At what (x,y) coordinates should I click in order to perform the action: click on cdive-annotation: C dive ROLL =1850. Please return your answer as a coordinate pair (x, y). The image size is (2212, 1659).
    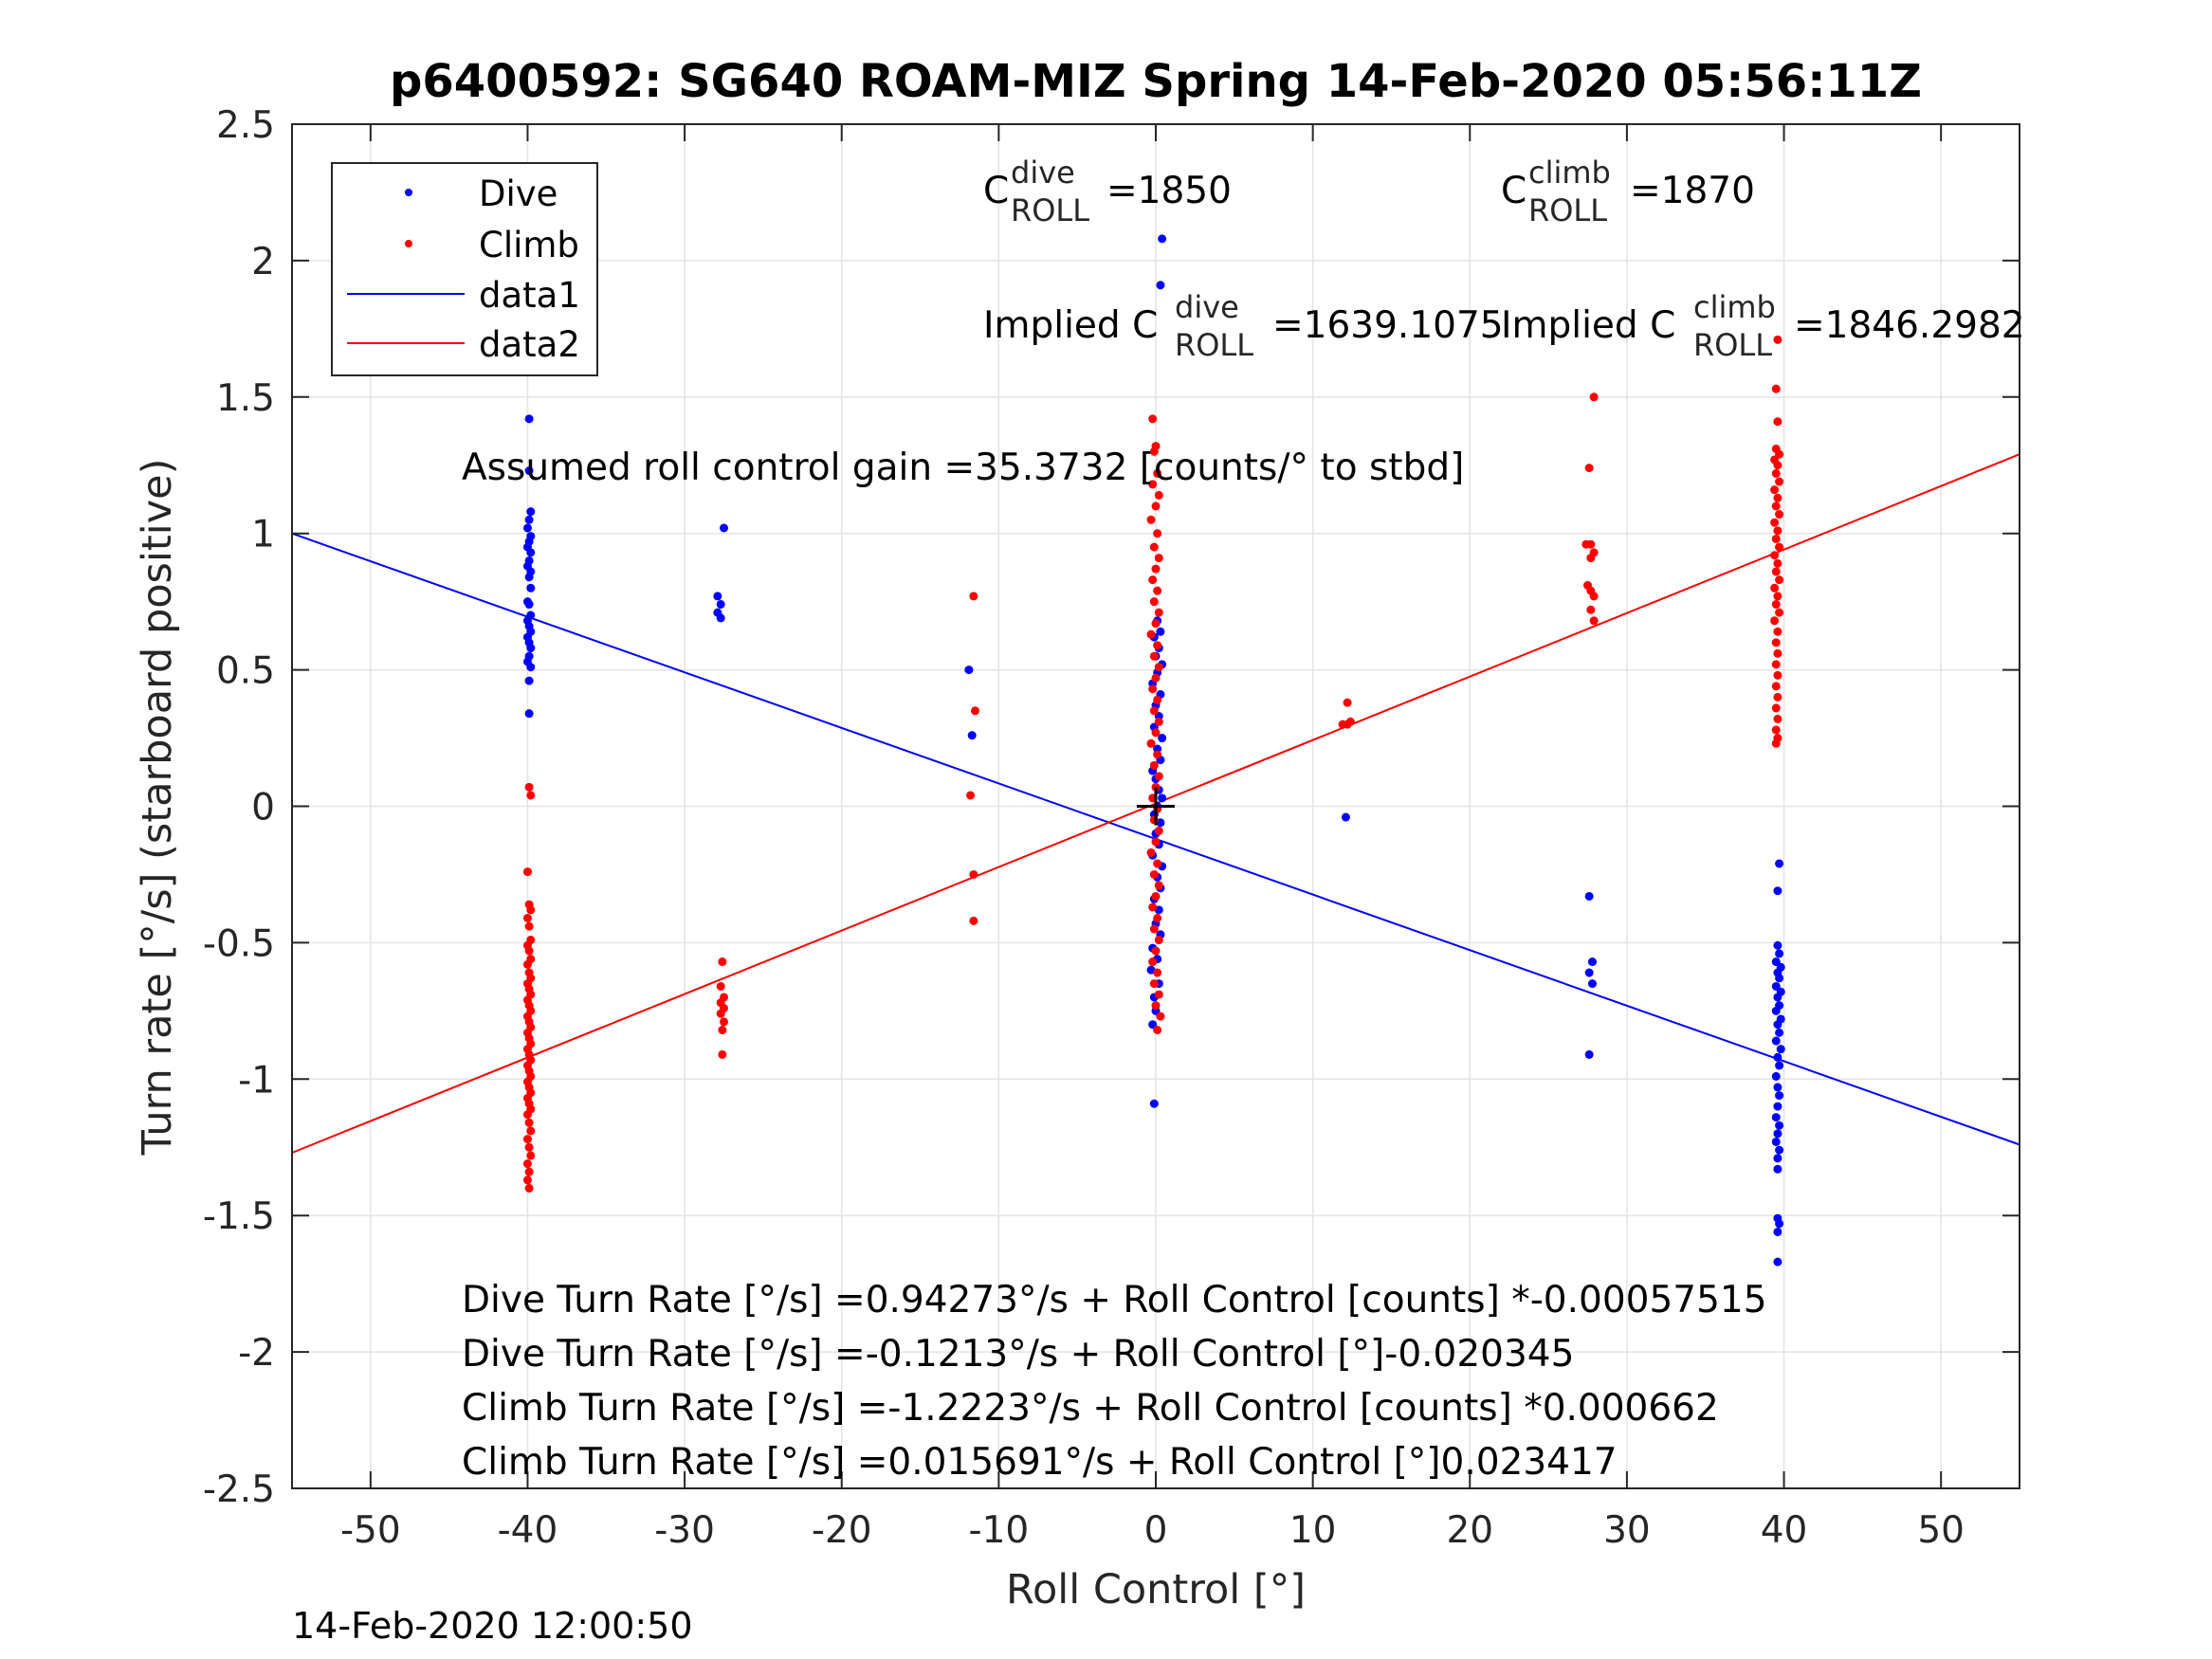
    Looking at the image, I should click on (1107, 191).